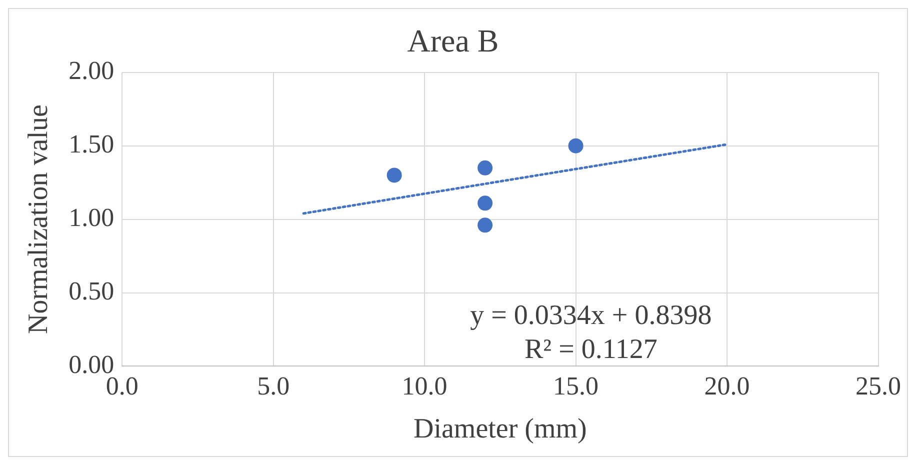 This screenshot has height=463, width=916. Describe the element at coordinates (878, 386) in the screenshot. I see `x-tick-label: 25.0` at that location.